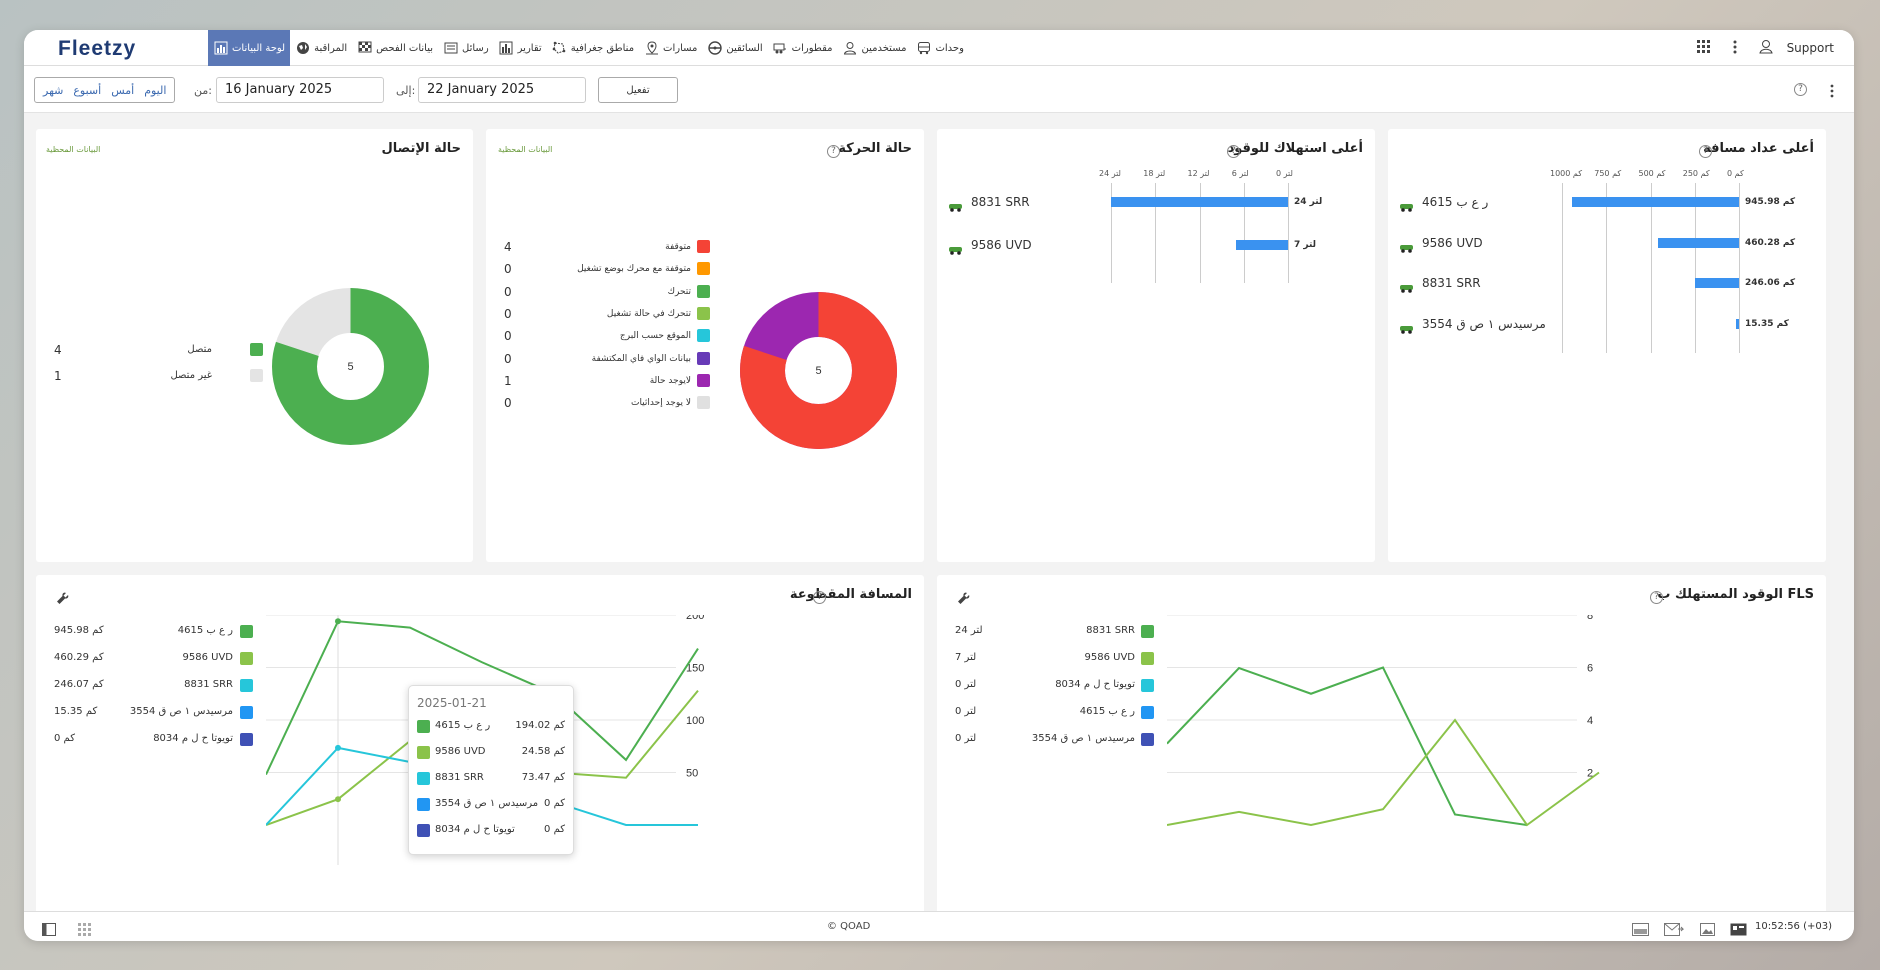 The height and width of the screenshot is (970, 1880). I want to click on nav-drivers: السائقين, so click(734, 48).